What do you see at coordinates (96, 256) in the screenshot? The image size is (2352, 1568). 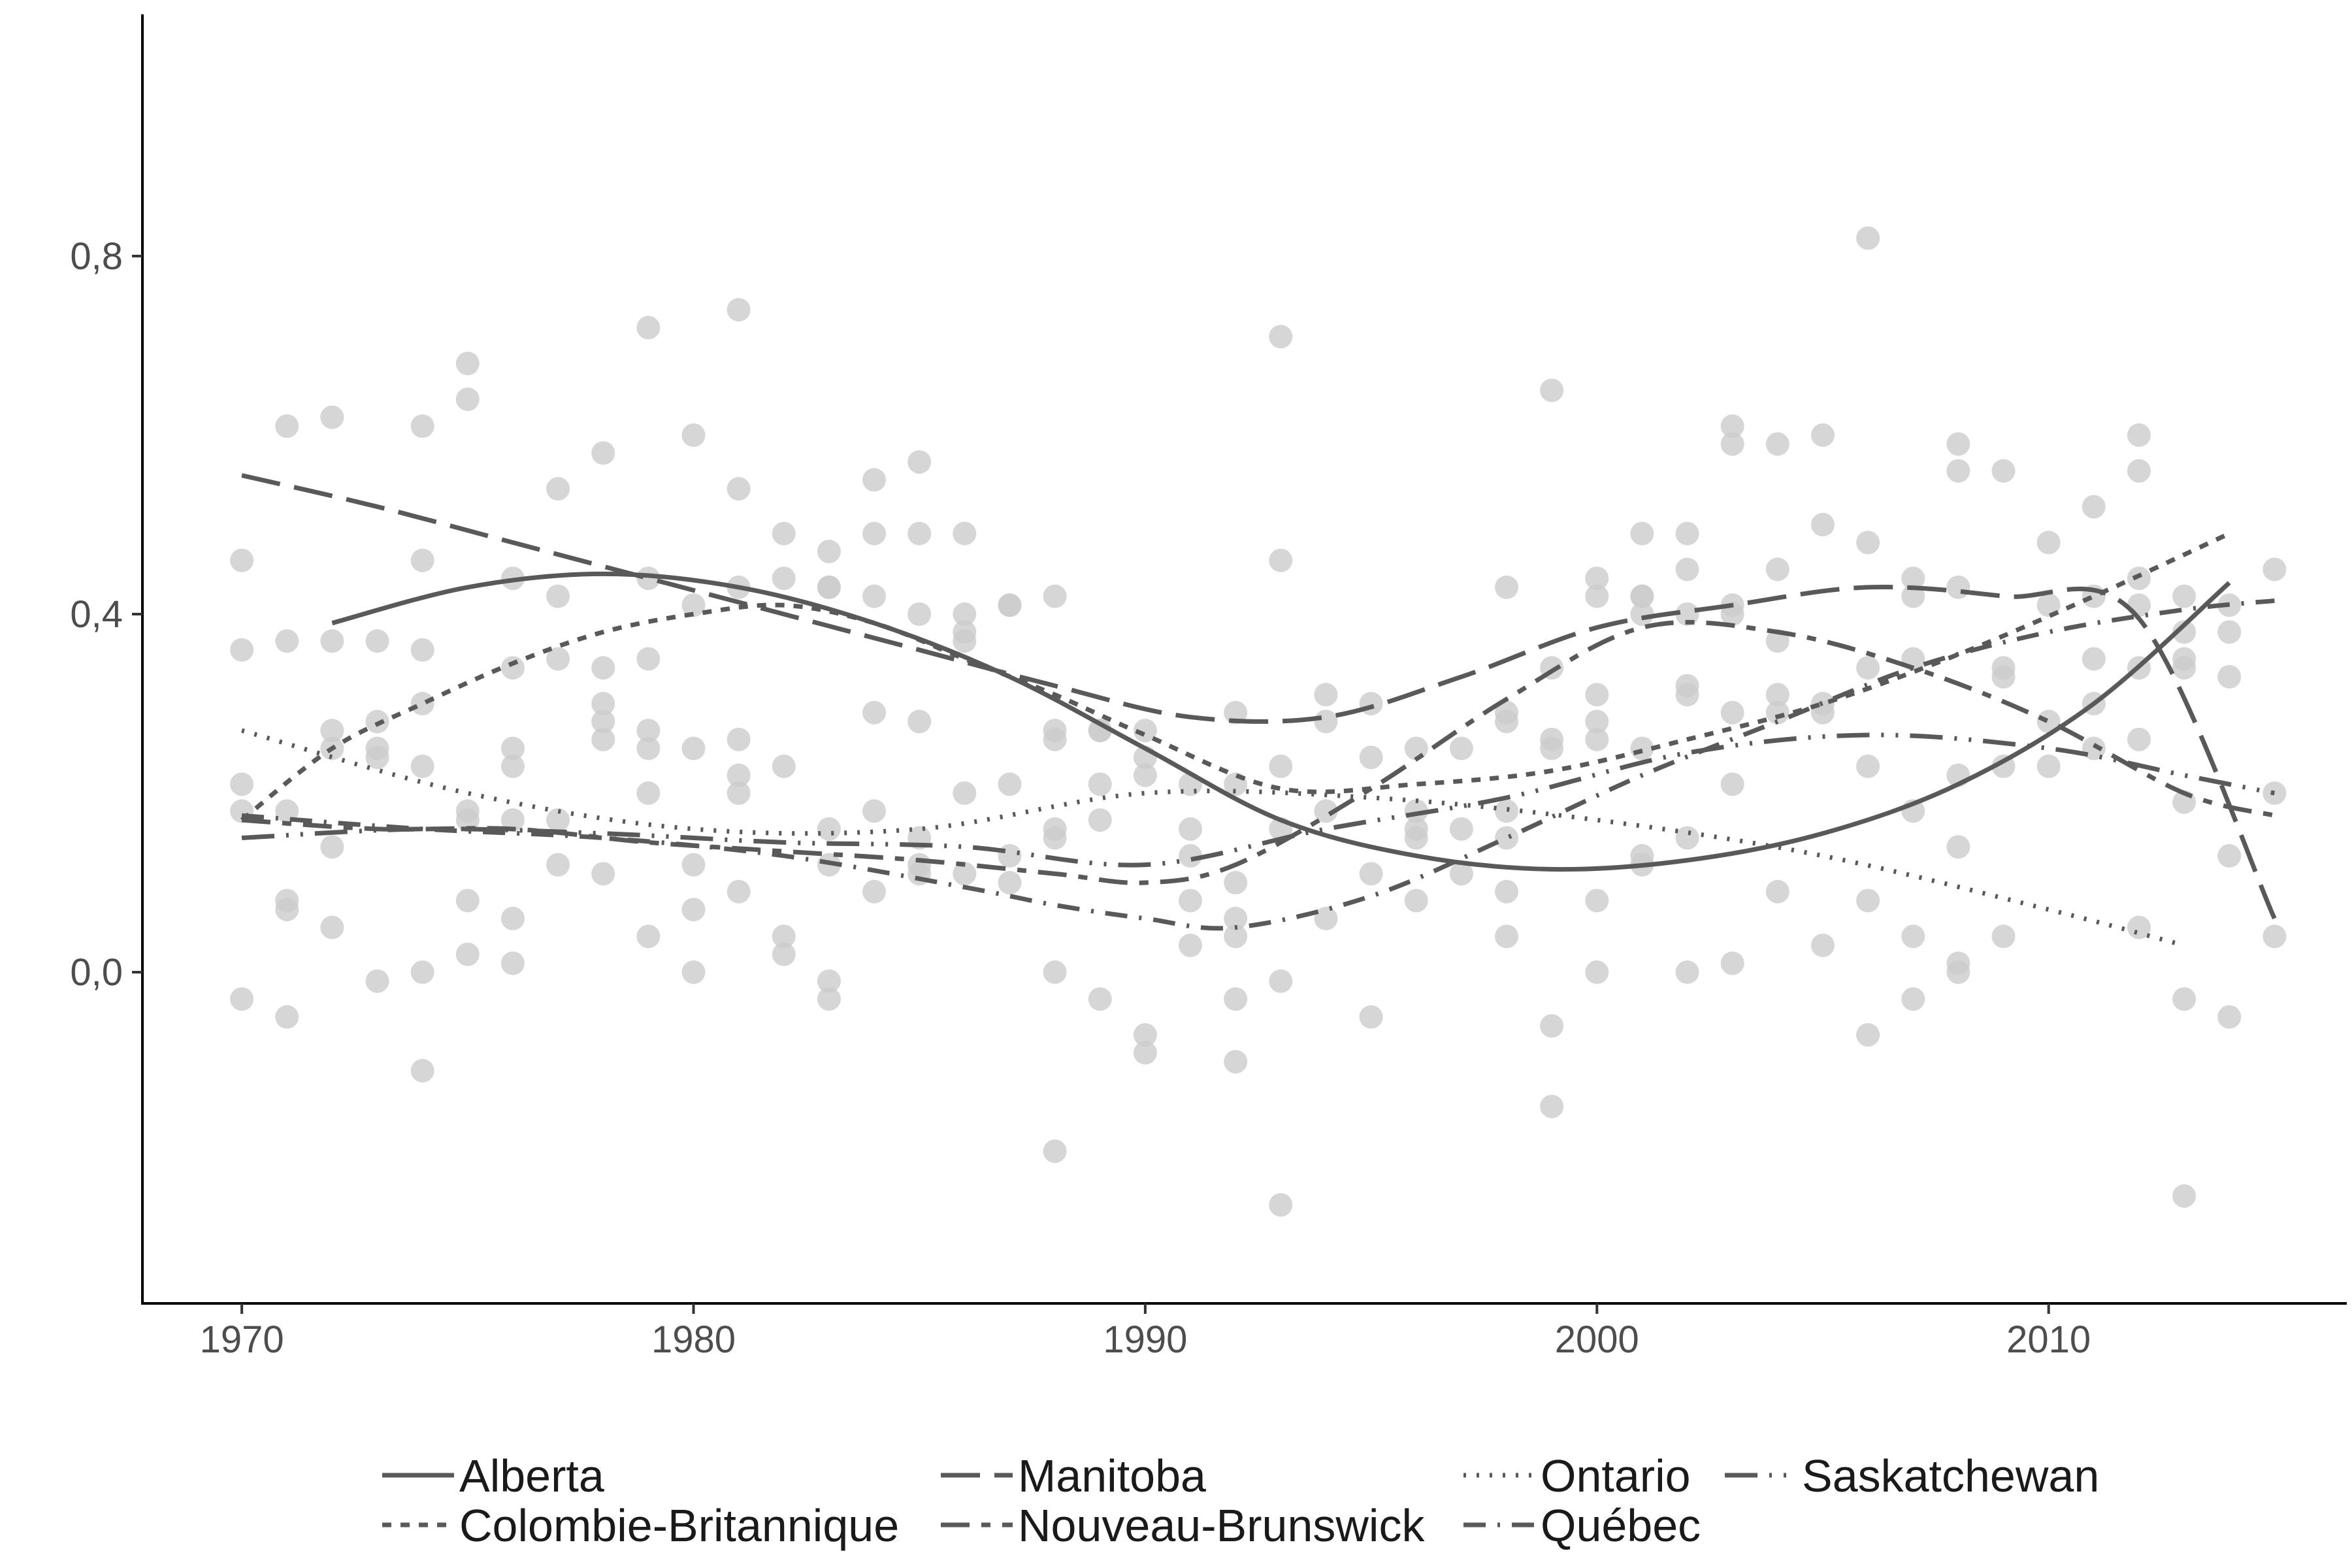 I see `y-tick-label: 0,8` at bounding box center [96, 256].